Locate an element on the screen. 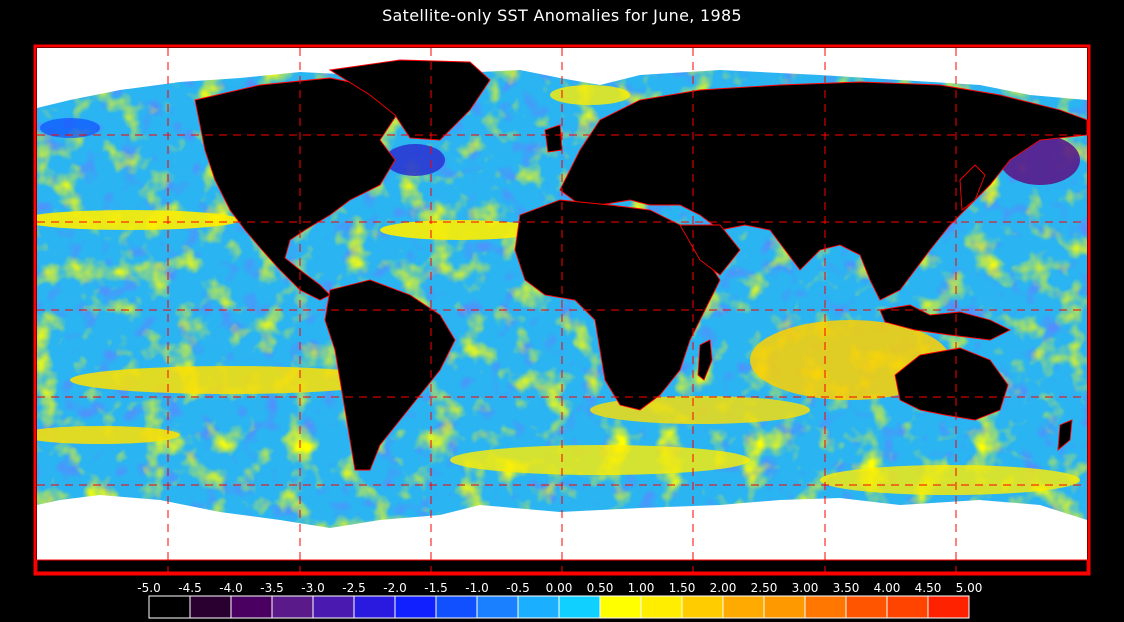 Image resolution: width=1124 pixels, height=622 pixels. color-scale-bar is located at coordinates (559, 607).